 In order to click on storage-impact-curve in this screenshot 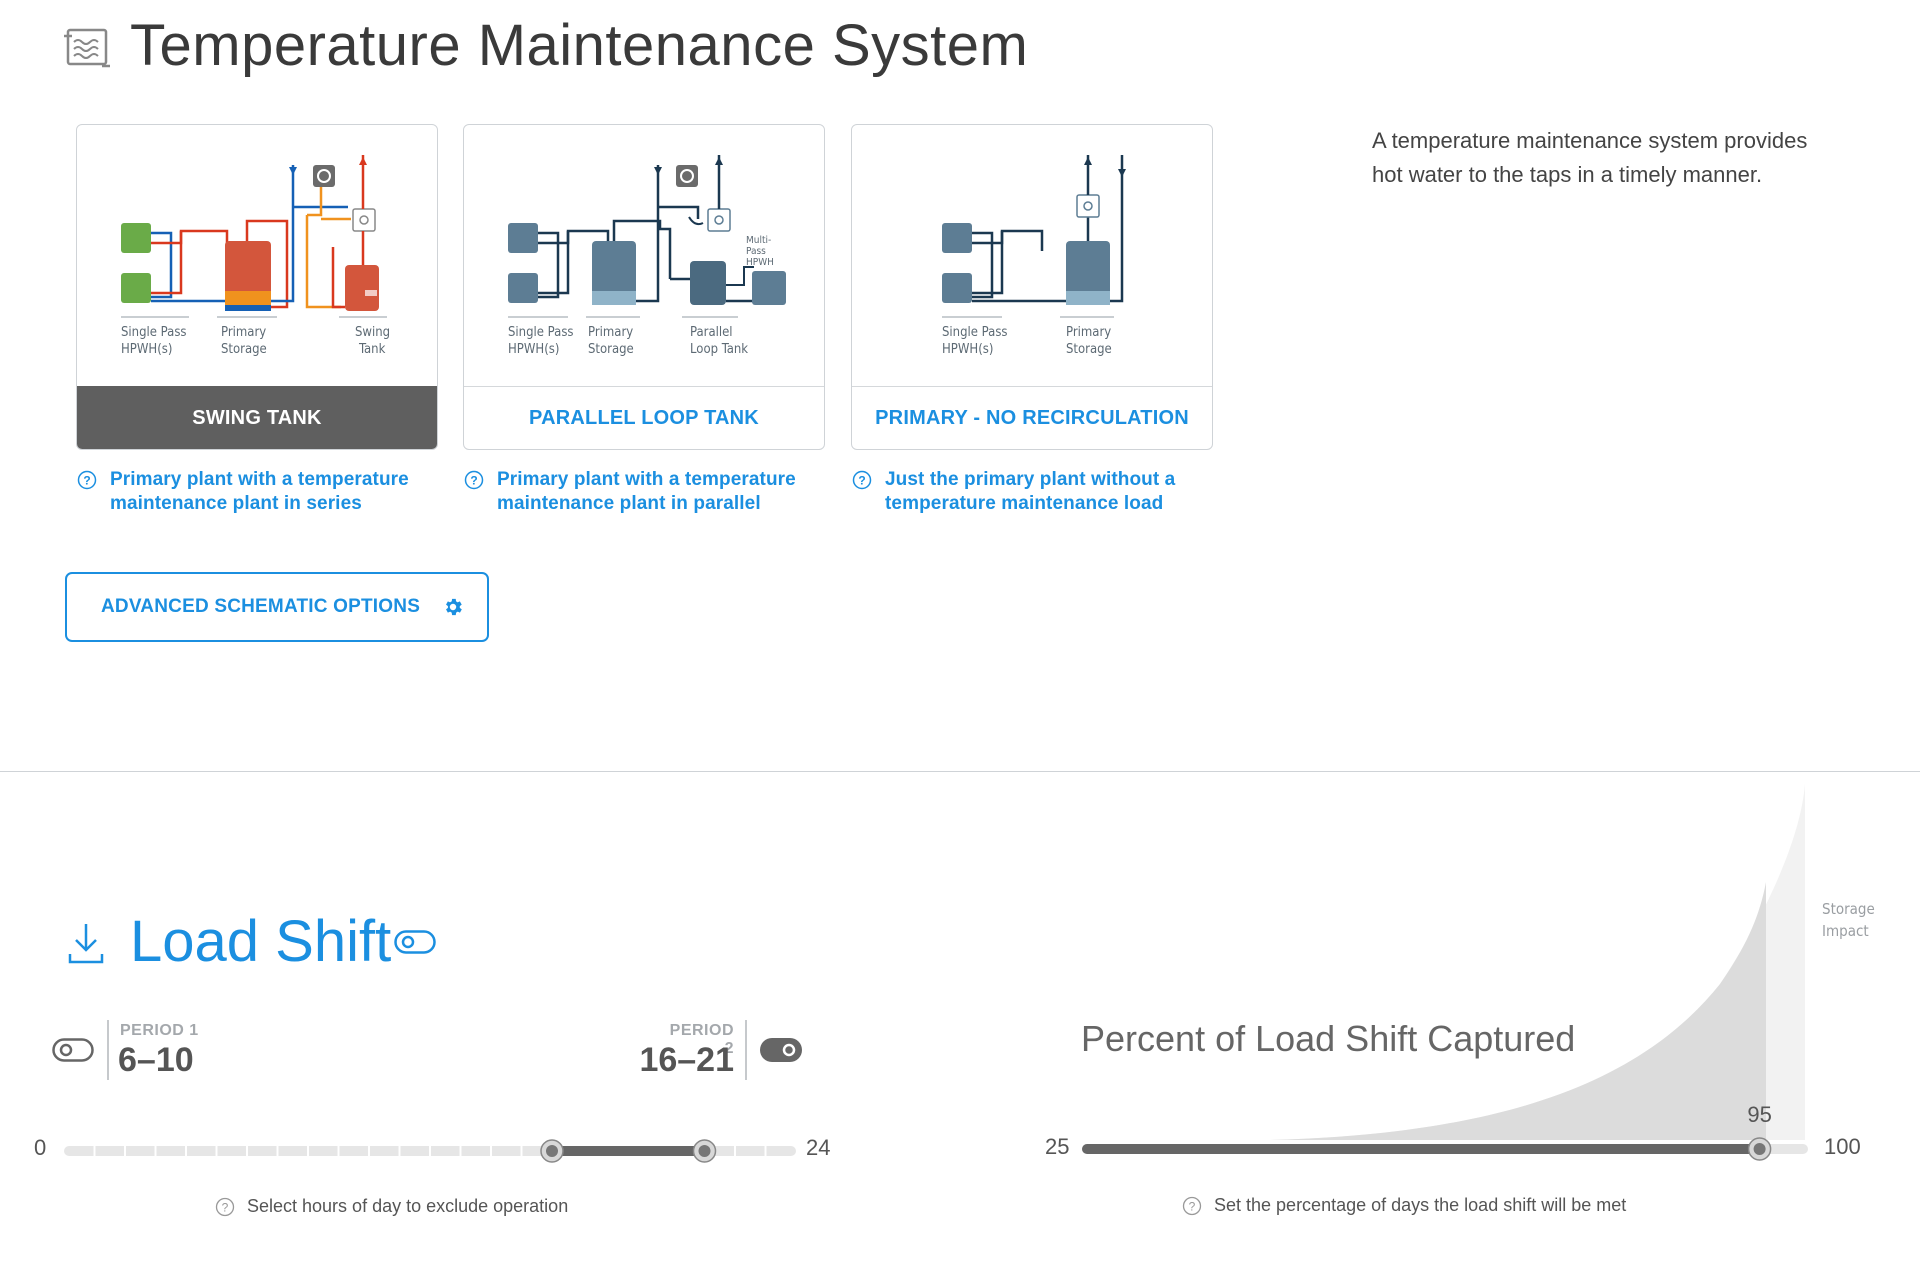, I will do `click(1537, 962)`.